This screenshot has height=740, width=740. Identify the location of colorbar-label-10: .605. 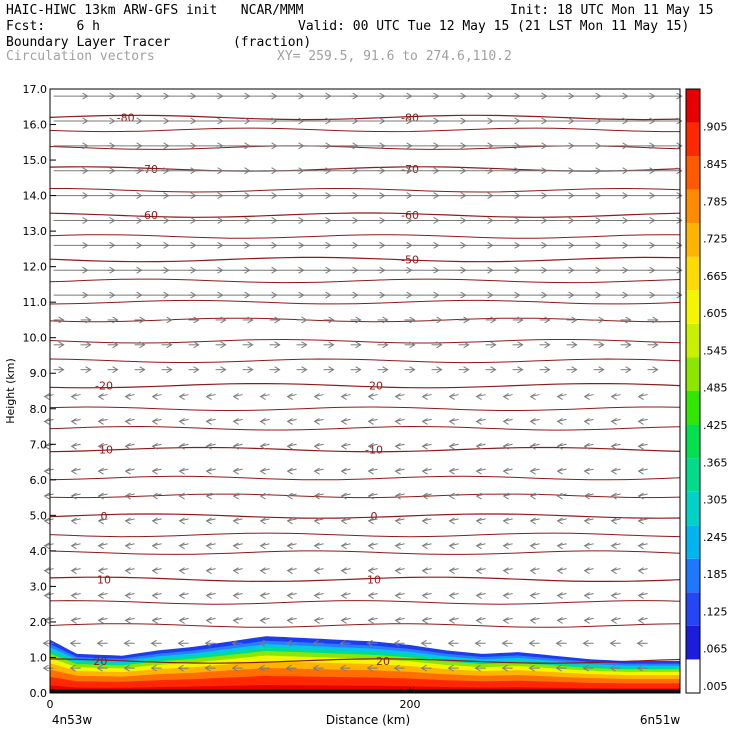
(715, 313).